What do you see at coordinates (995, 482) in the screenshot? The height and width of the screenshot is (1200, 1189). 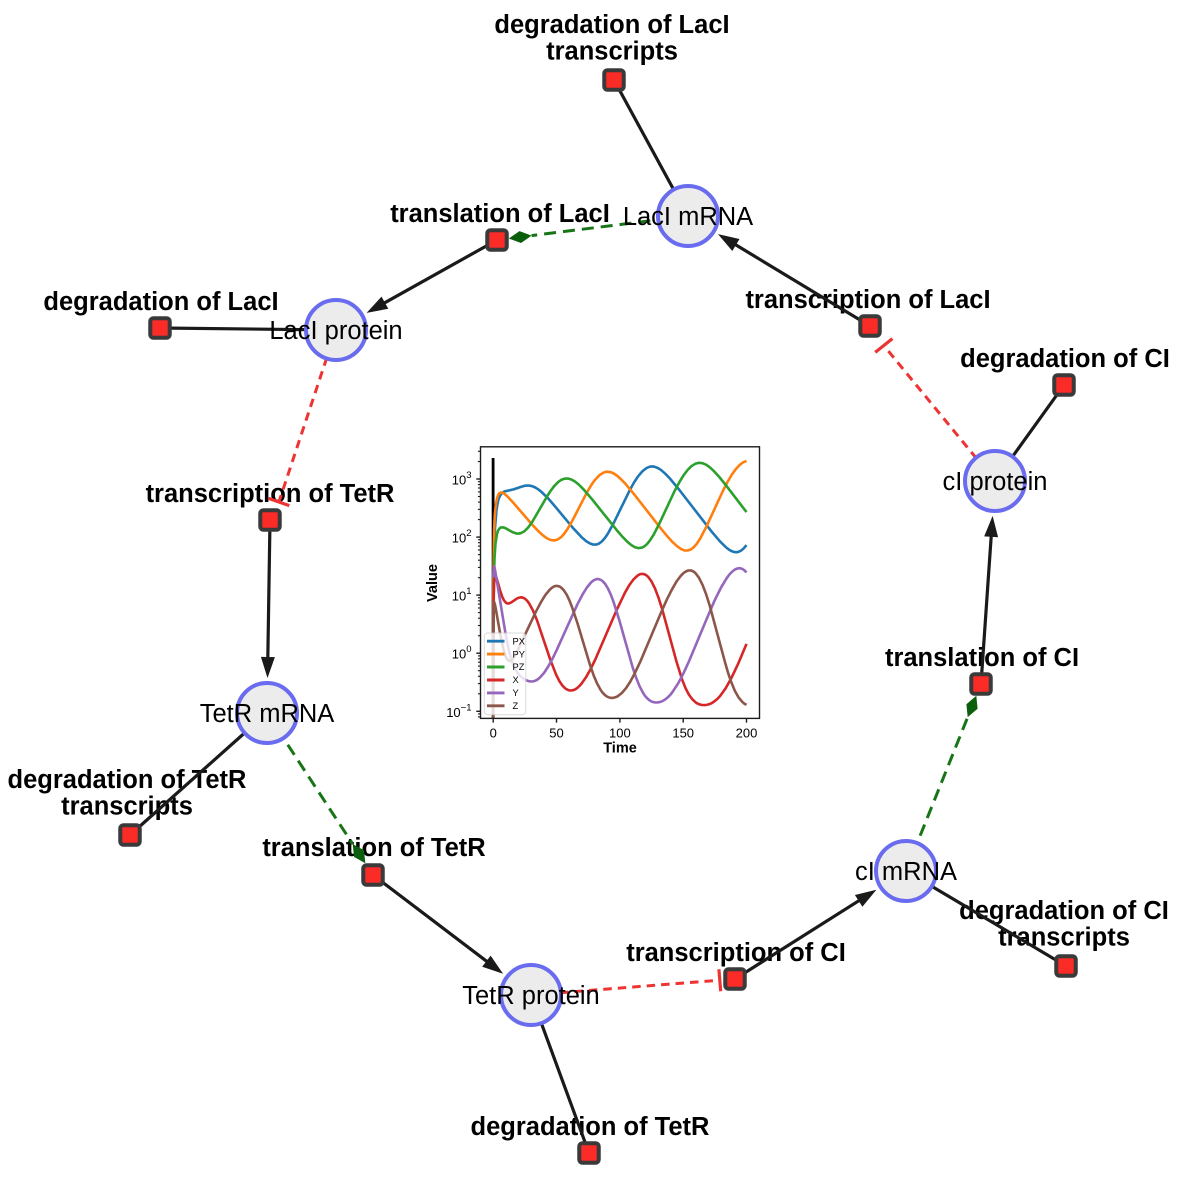 I see `svg-text: cI protein` at bounding box center [995, 482].